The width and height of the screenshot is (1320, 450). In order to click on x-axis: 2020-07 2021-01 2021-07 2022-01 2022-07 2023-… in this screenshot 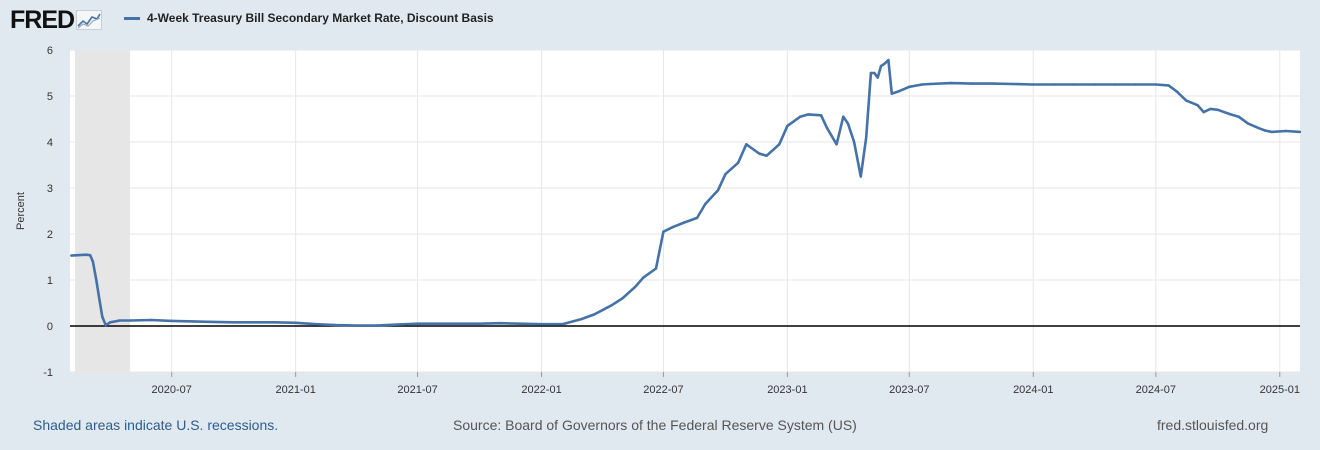, I will do `click(726, 384)`.